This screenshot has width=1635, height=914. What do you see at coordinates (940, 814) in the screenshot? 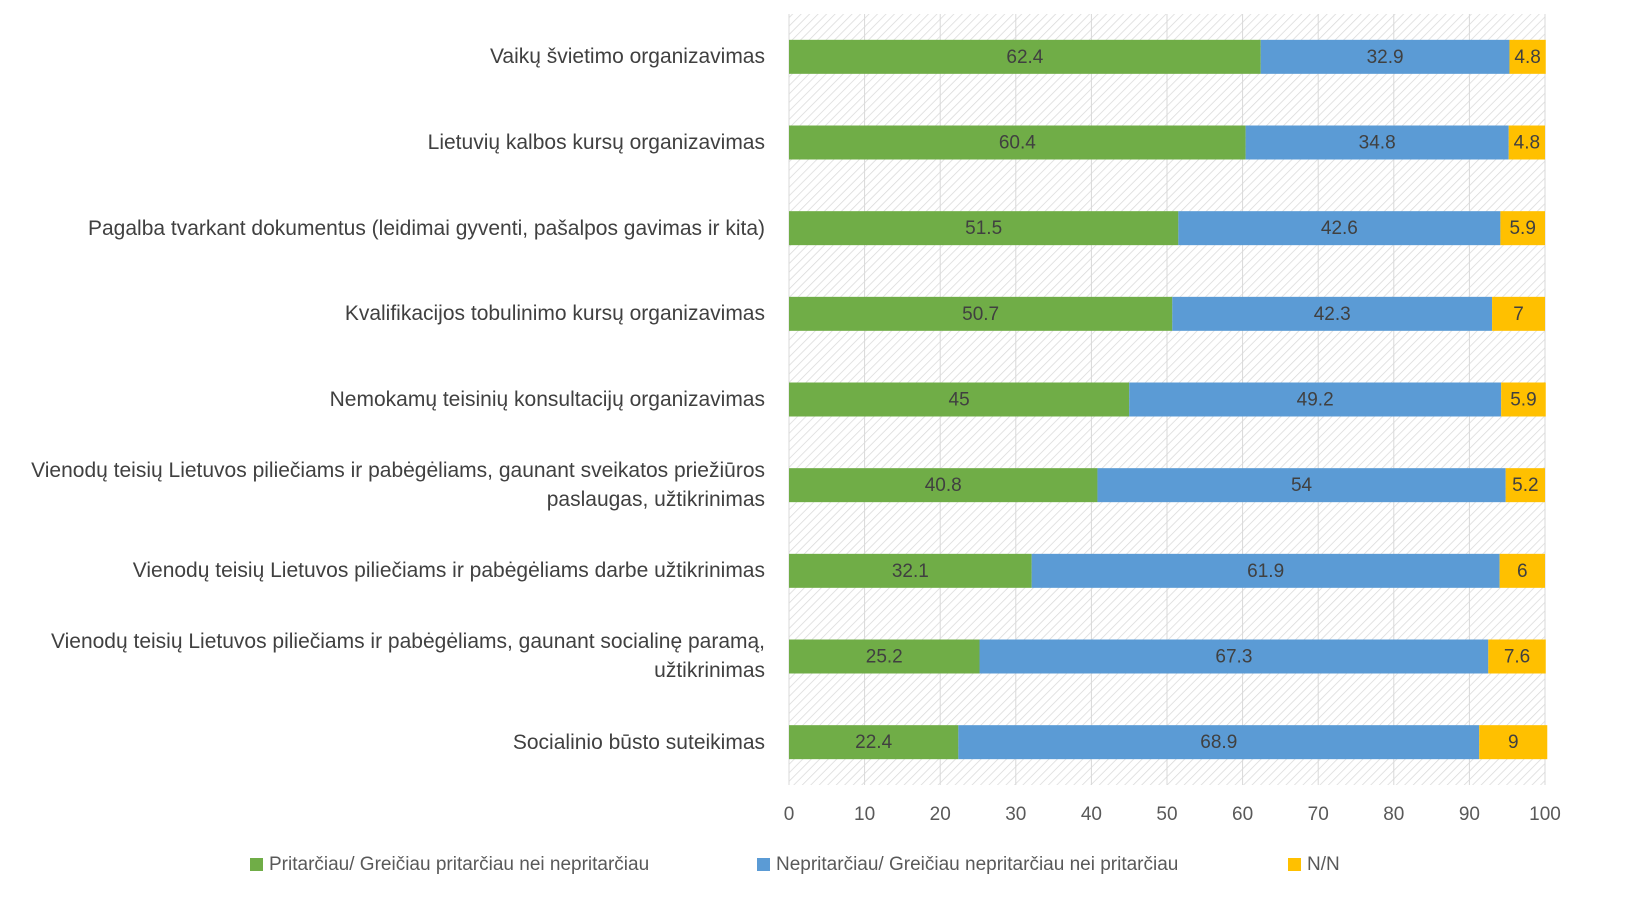
I see `x-tick-label: 20` at bounding box center [940, 814].